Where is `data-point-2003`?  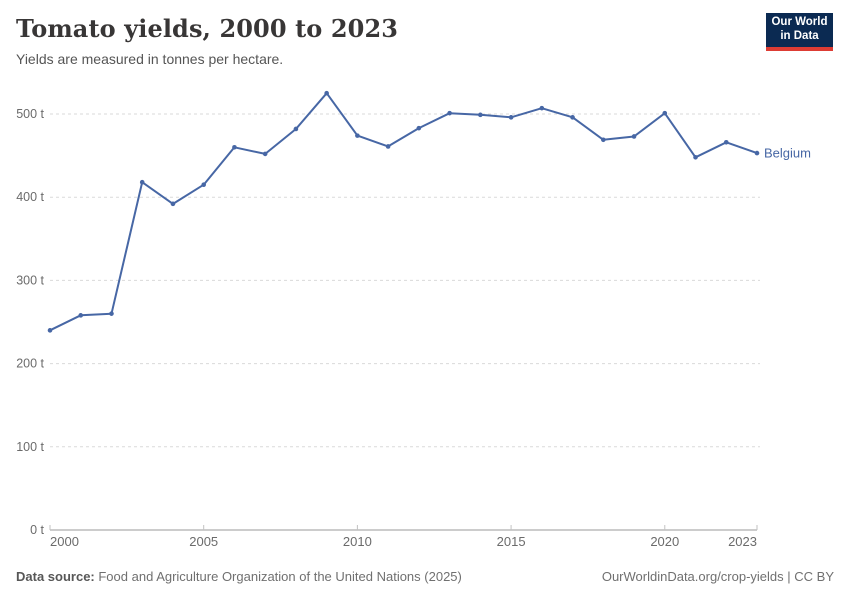 data-point-2003 is located at coordinates (142, 182).